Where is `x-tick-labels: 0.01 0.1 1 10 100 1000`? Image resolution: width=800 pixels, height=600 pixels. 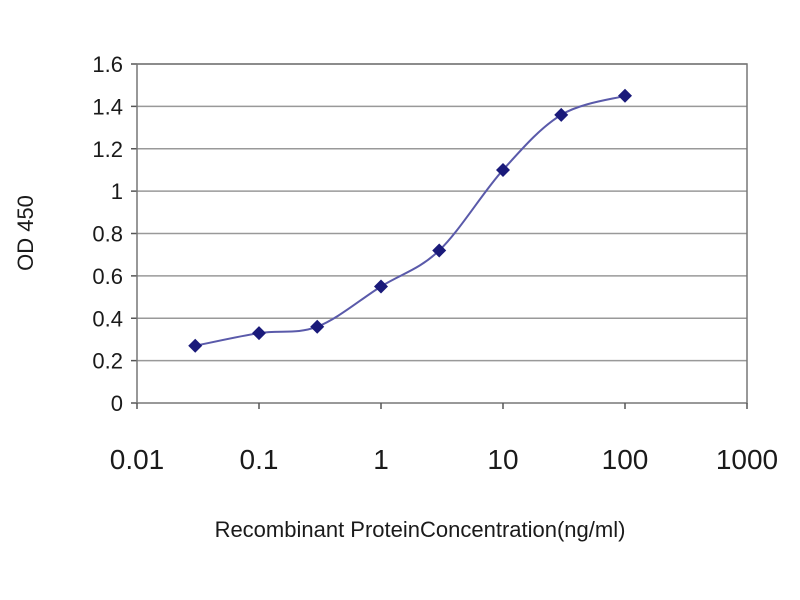
x-tick-labels: 0.01 0.1 1 10 100 1000 is located at coordinates (444, 459).